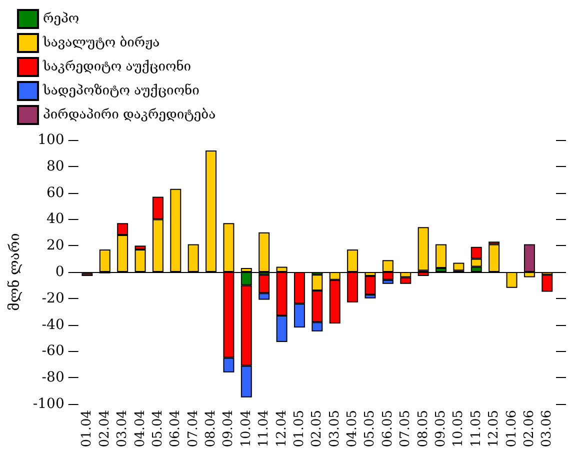 Image resolution: width=586 pixels, height=453 pixels. Describe the element at coordinates (15, 272) in the screenshot. I see `y-axis-title: მლნ ლარი` at that location.